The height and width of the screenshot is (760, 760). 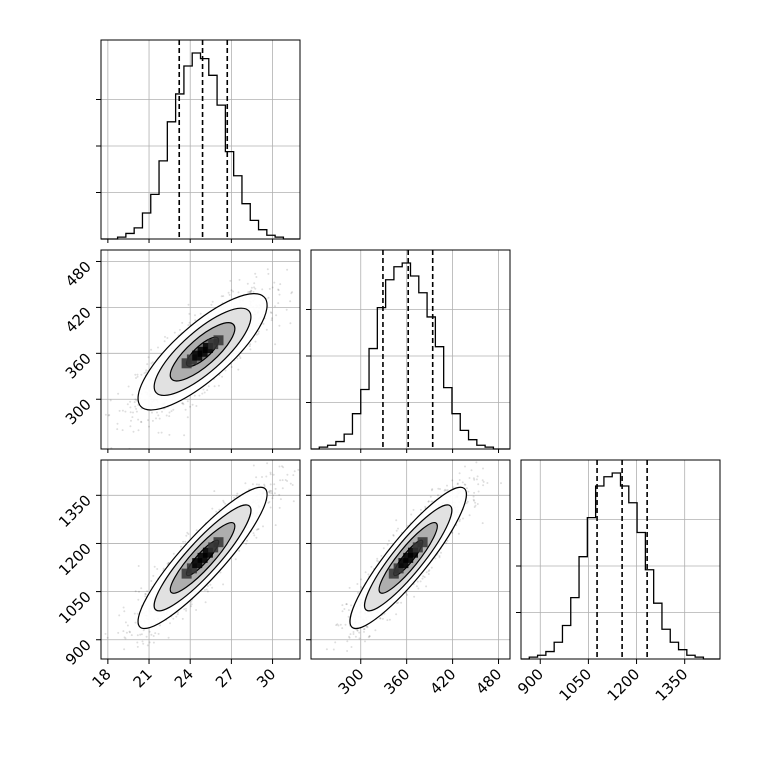 I want to click on x-tick-label: 18, so click(x=101, y=678).